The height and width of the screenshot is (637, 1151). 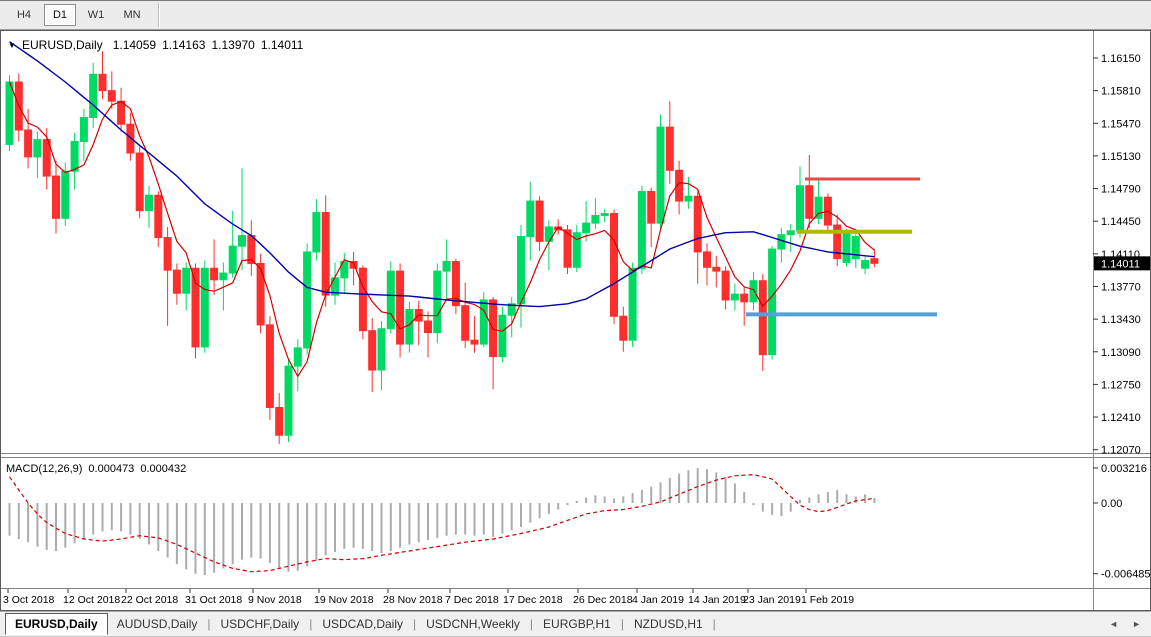 What do you see at coordinates (96, 15) in the screenshot?
I see `timeframe-button-w1: W1` at bounding box center [96, 15].